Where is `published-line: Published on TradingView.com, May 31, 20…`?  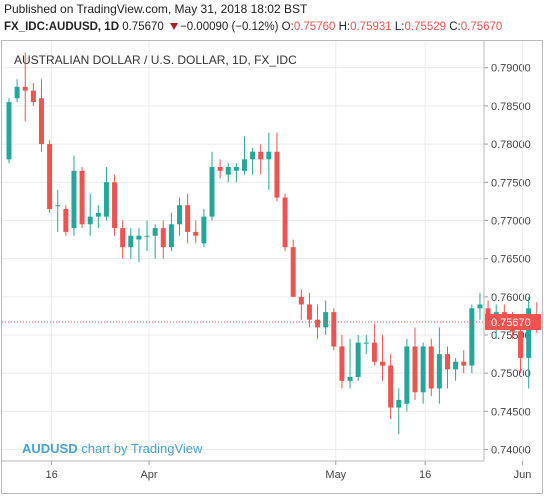
published-line: Published on TradingView.com, May 31, 20… is located at coordinates (156, 9).